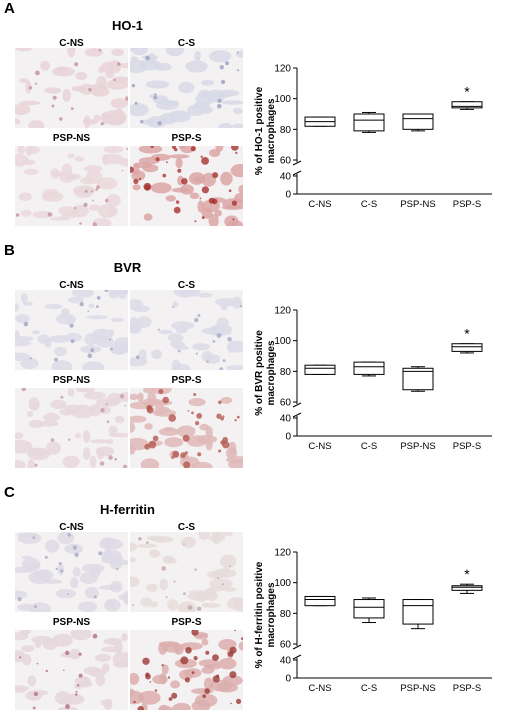 Image resolution: width=505 pixels, height=725 pixels. Describe the element at coordinates (467, 334) in the screenshot. I see `significance-mark: *` at that location.